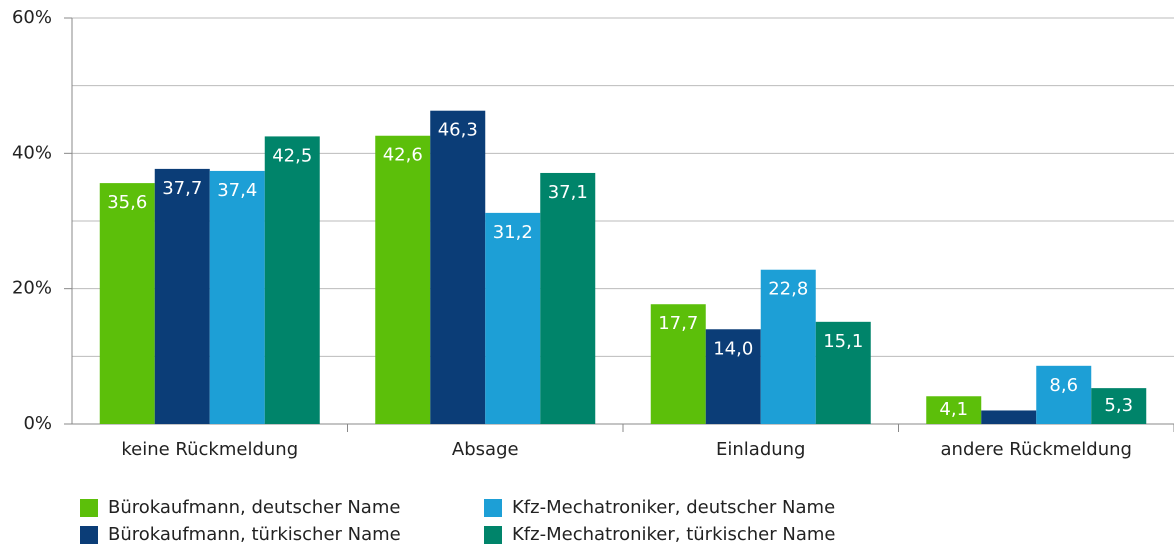 This screenshot has height=551, width=1174. I want to click on value-label: 15,1, so click(843, 341).